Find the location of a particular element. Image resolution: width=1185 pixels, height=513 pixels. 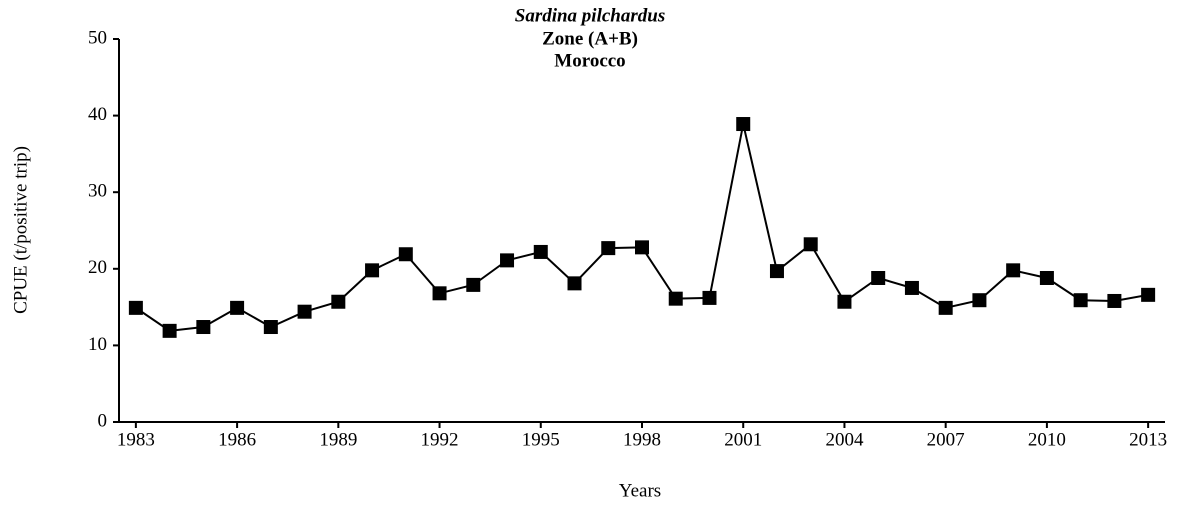

x-tick-label: 2010 is located at coordinates (1047, 439).